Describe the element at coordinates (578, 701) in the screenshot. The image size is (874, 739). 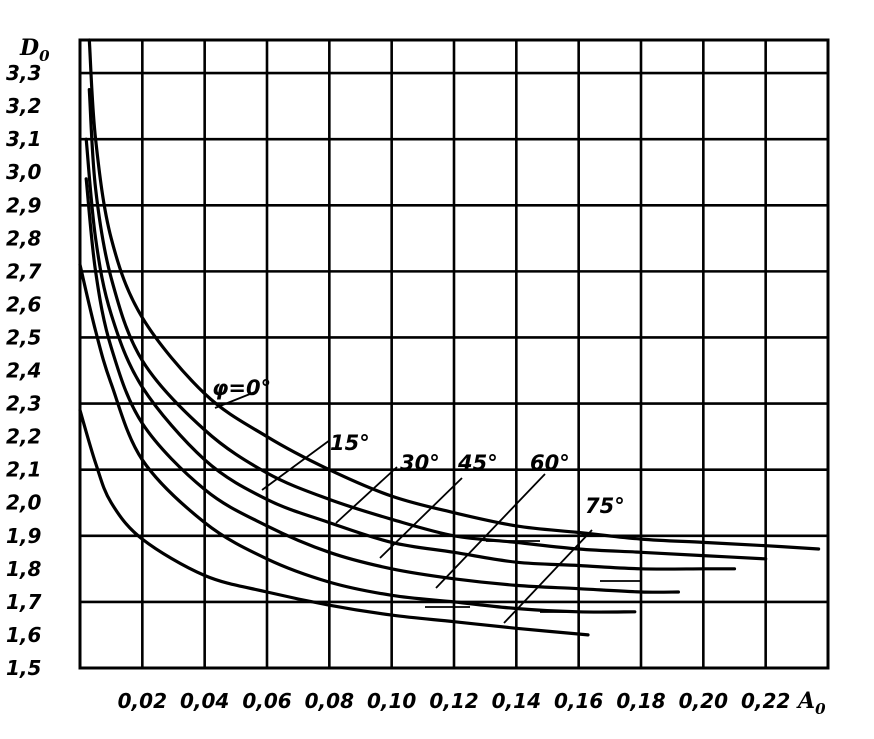
I see `x-tick-label: 0,16` at that location.